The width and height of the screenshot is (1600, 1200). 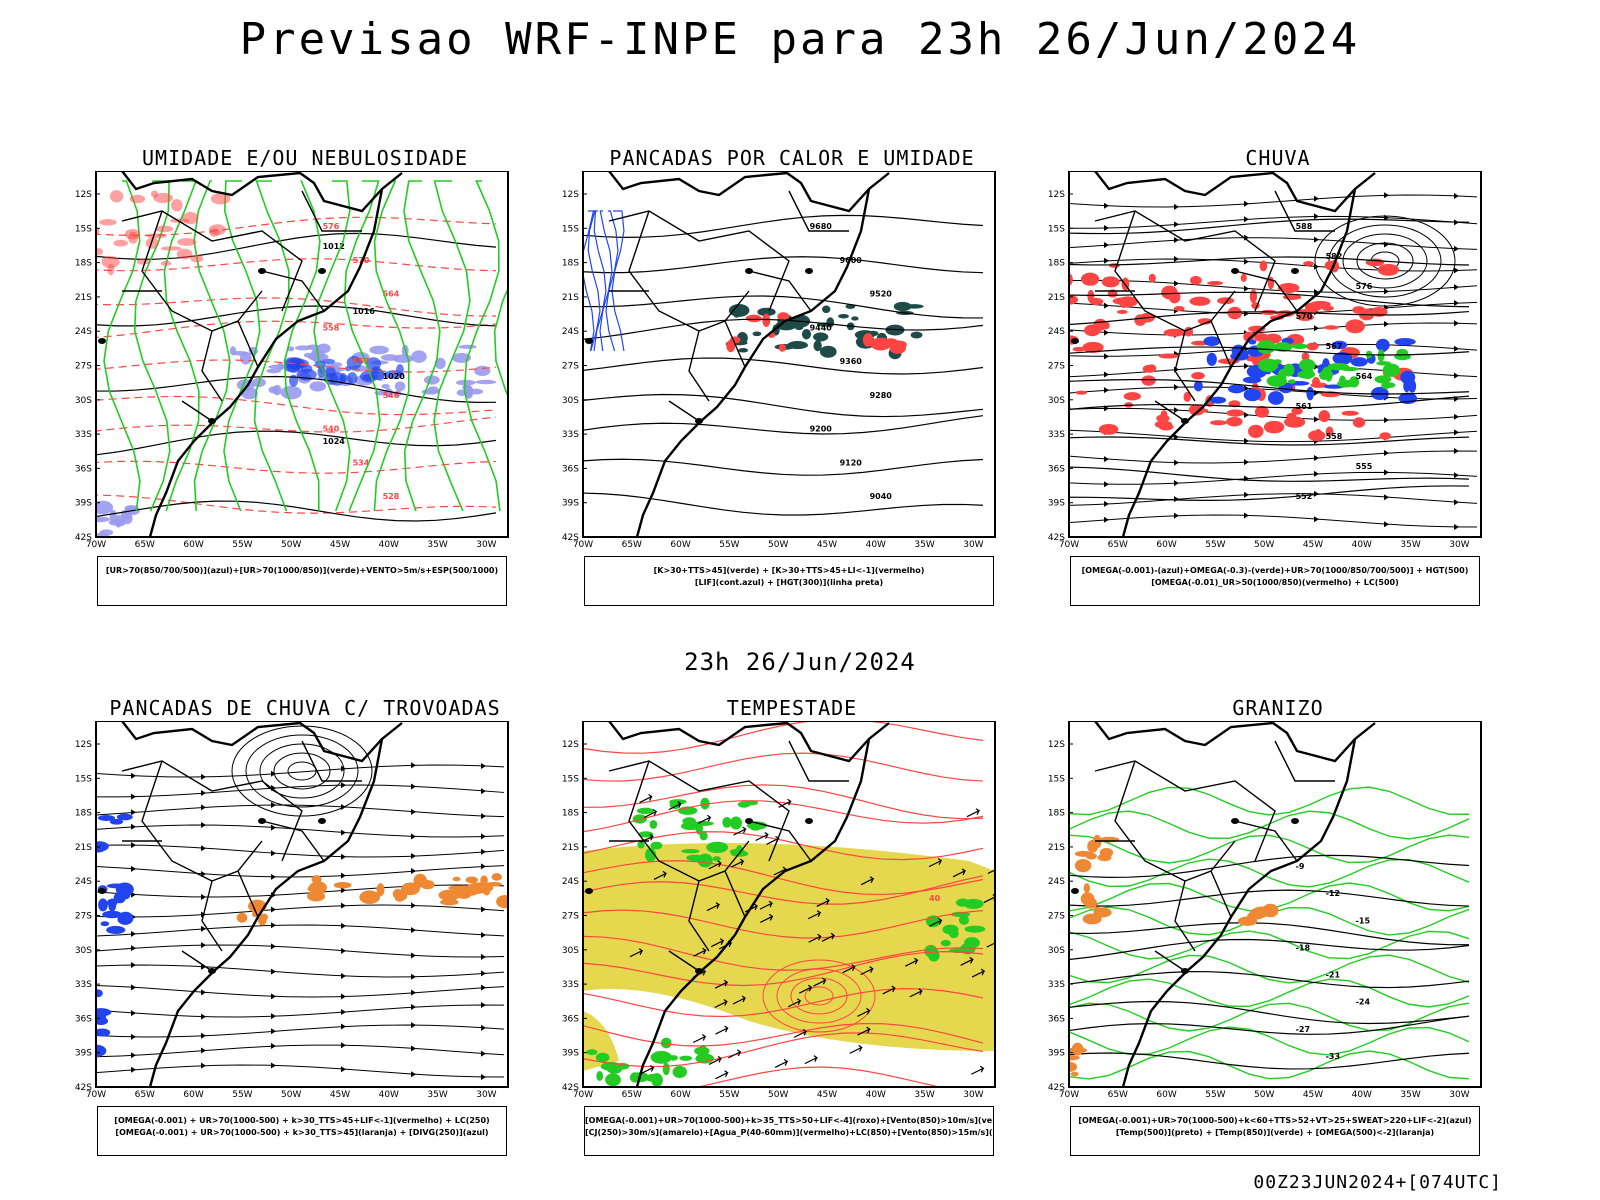 What do you see at coordinates (800, 39) in the screenshot?
I see `main-title: Previsao WRF-INPE para 23h 26/Jun/2024` at bounding box center [800, 39].